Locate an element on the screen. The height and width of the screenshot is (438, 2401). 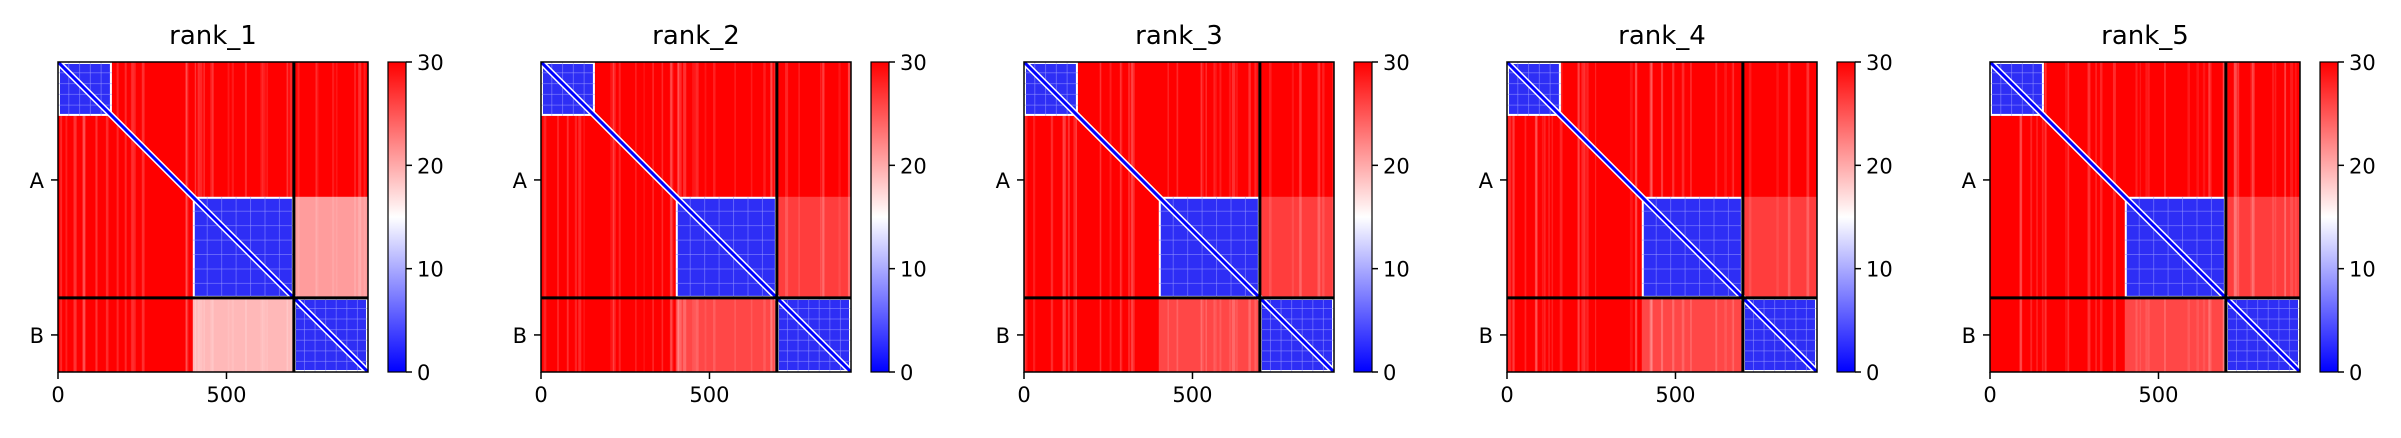
x-tick-label: 500 is located at coordinates (2158, 395).